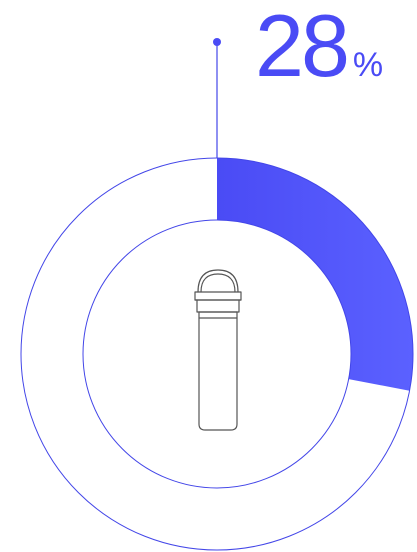 The width and height of the screenshot is (417, 552). I want to click on water-bottle-icon, so click(218, 350).